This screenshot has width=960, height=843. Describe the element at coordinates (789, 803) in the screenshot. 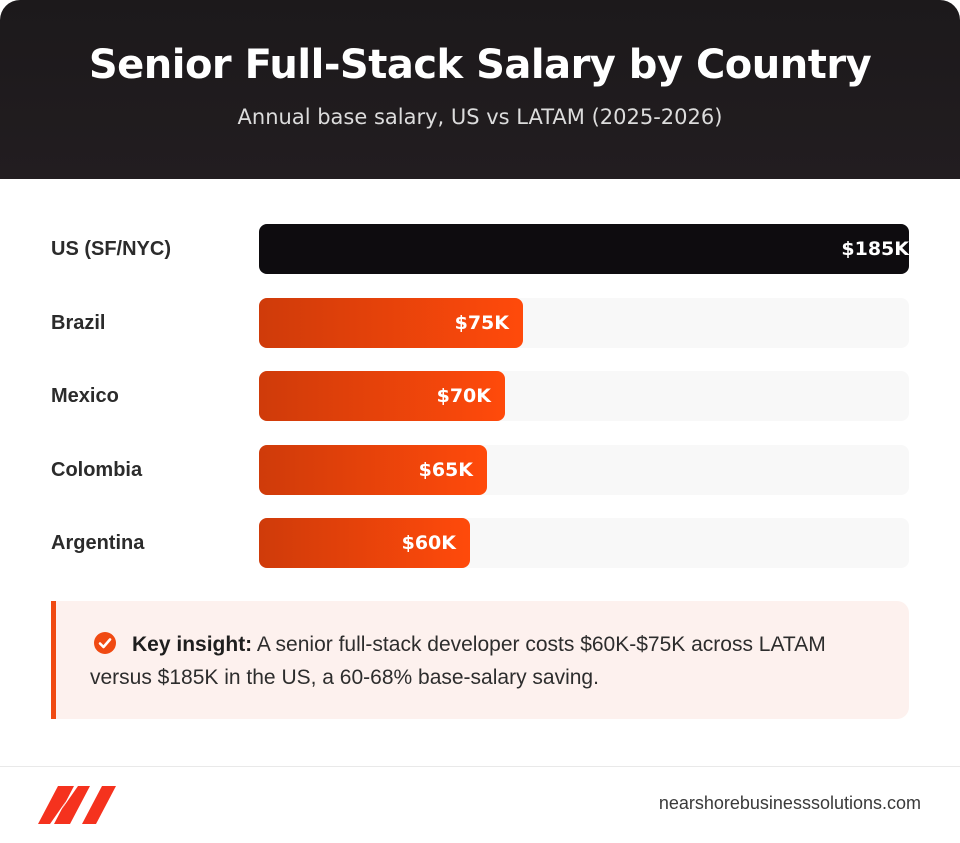

I see `footer-domain: nearshorebusinesssolutions.com` at that location.